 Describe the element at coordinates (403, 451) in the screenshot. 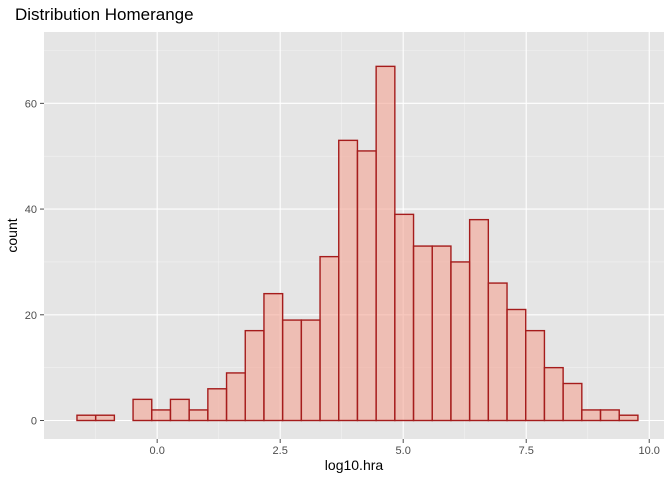

I see `x-tick-label: 5.0` at that location.